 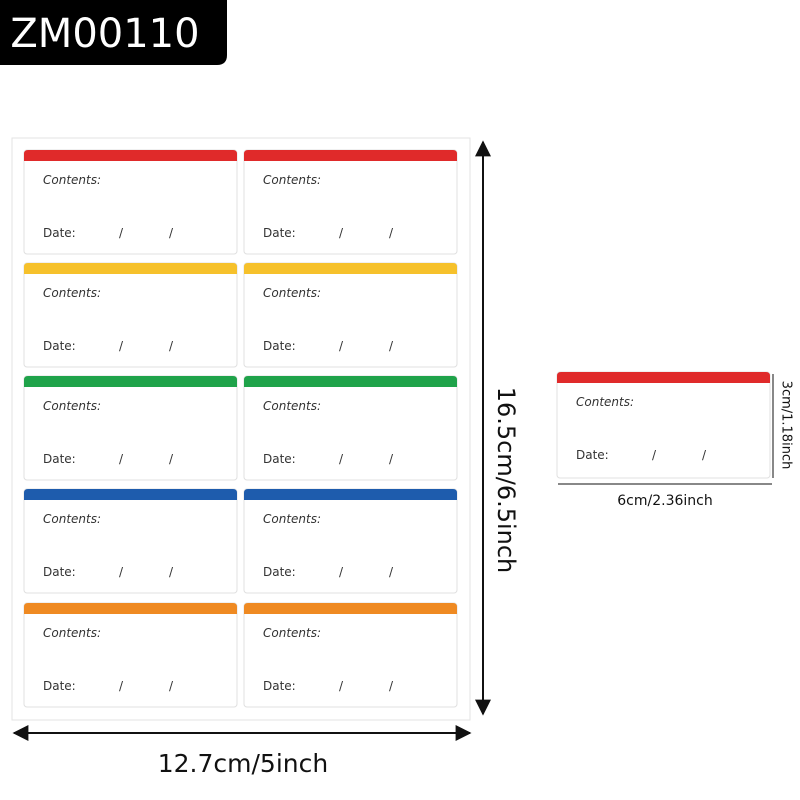 I want to click on single-width: 6cm/2.36inch, so click(x=664, y=501).